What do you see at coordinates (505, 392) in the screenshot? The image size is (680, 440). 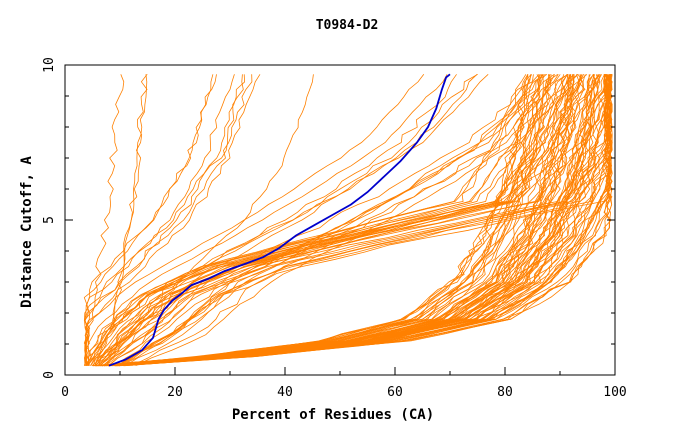 I see `x-tick-label: 80` at bounding box center [505, 392].